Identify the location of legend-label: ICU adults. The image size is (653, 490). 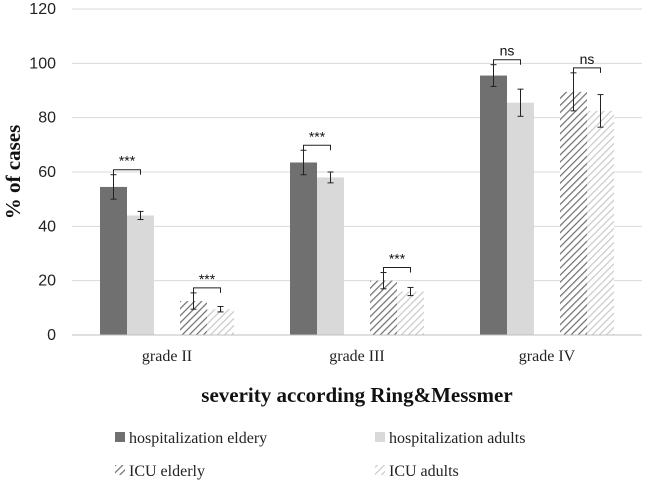
(424, 471).